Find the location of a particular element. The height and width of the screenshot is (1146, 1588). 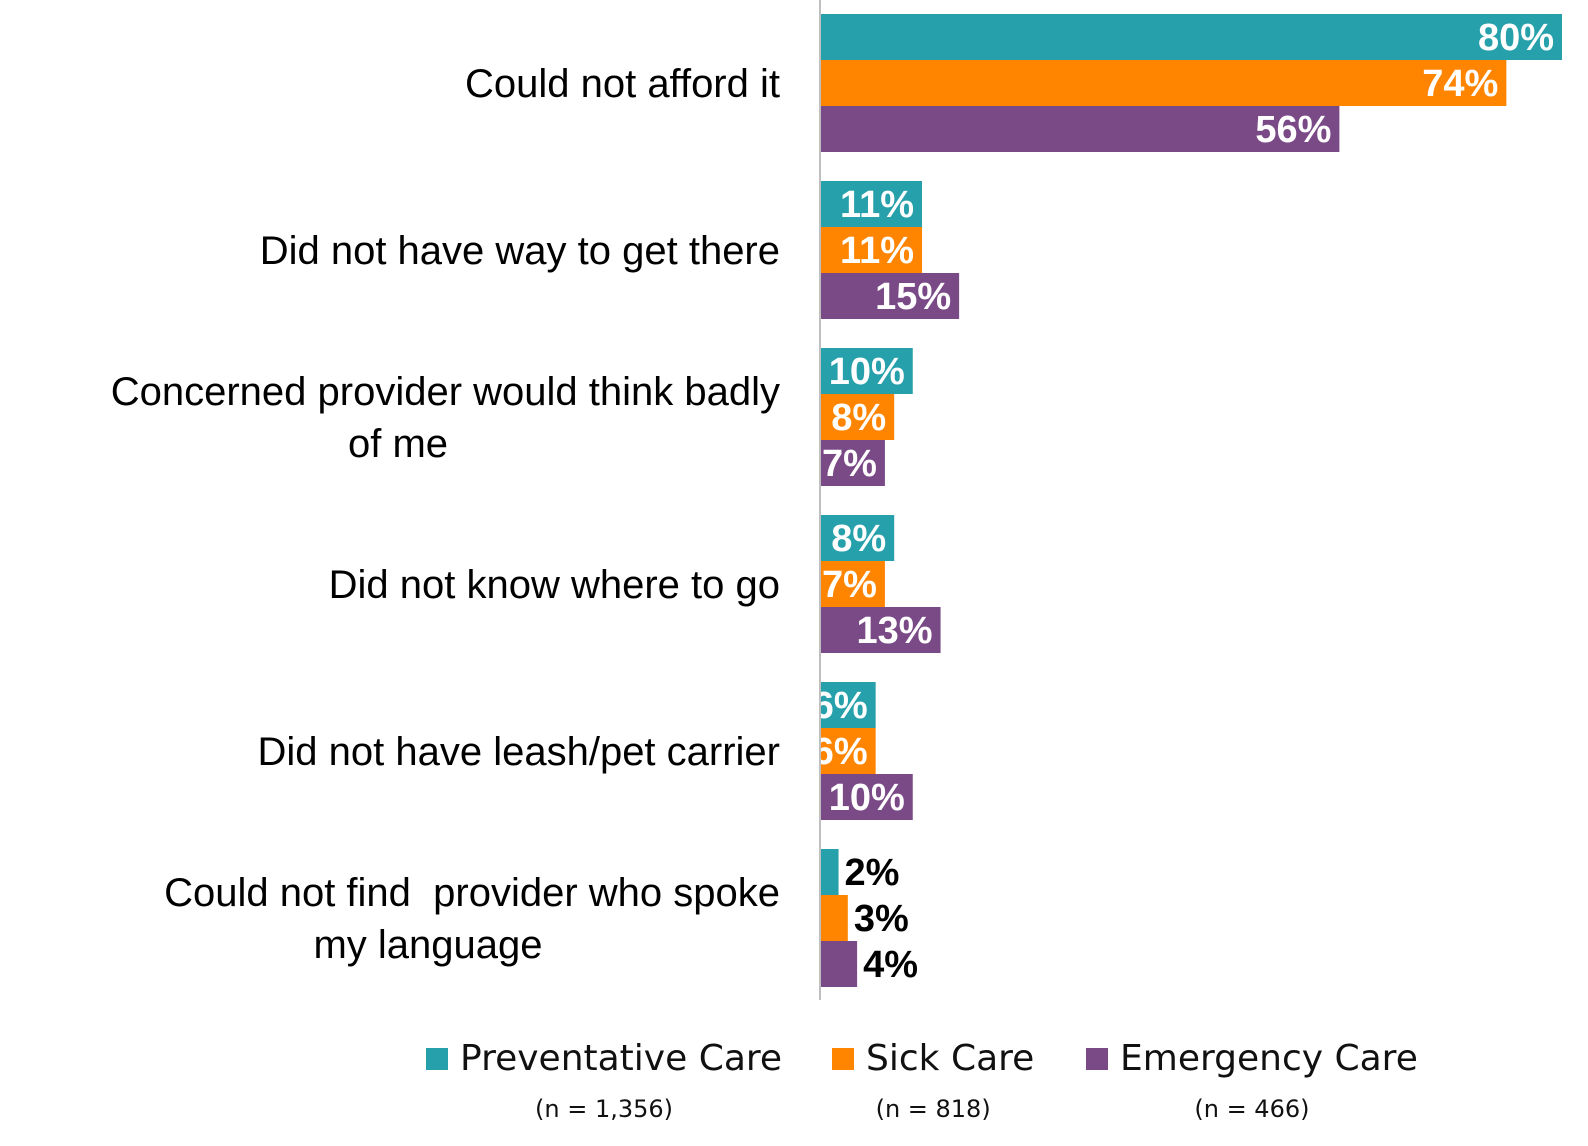

category-label-0: Could not afford it is located at coordinates (622, 84).